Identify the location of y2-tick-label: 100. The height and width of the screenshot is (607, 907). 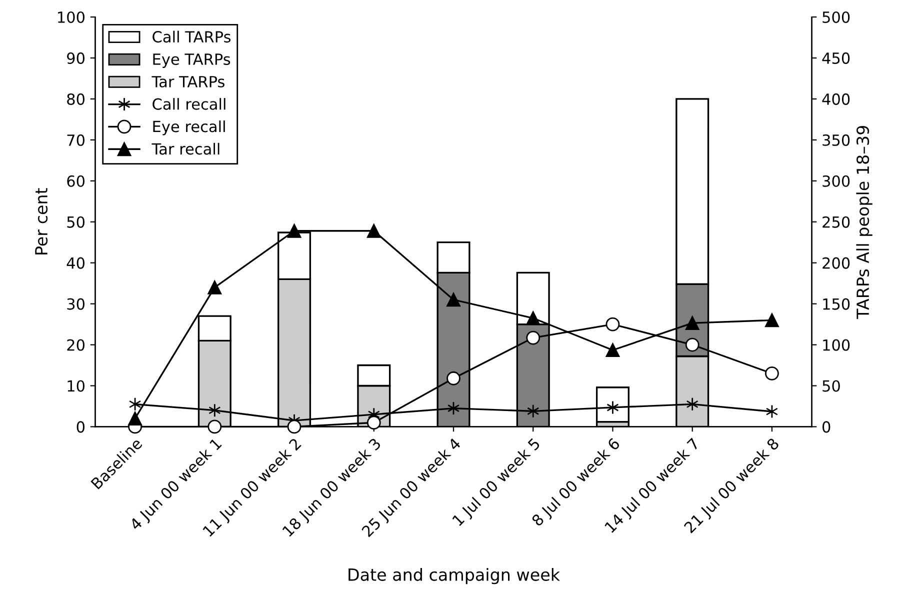
(836, 345).